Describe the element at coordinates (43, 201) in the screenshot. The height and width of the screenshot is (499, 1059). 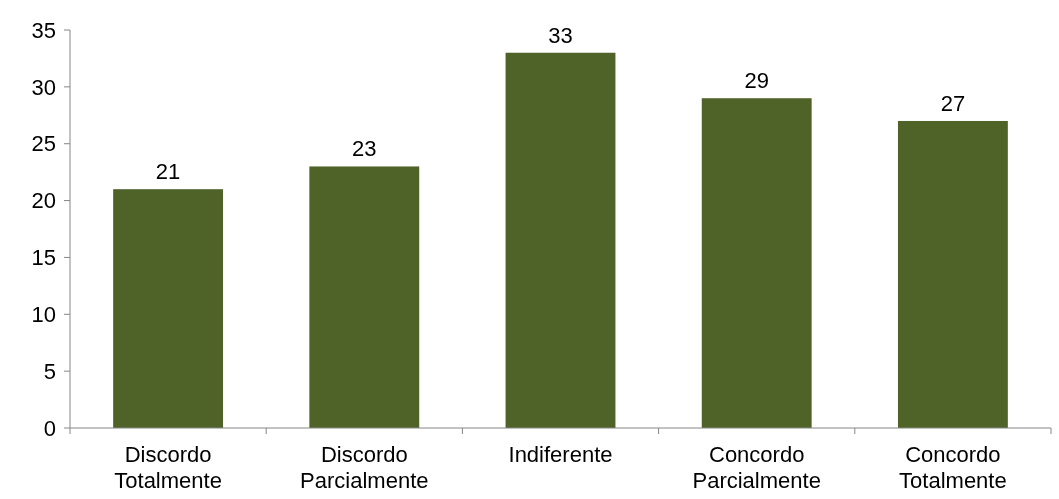
I see `y-tick-label: 20` at that location.